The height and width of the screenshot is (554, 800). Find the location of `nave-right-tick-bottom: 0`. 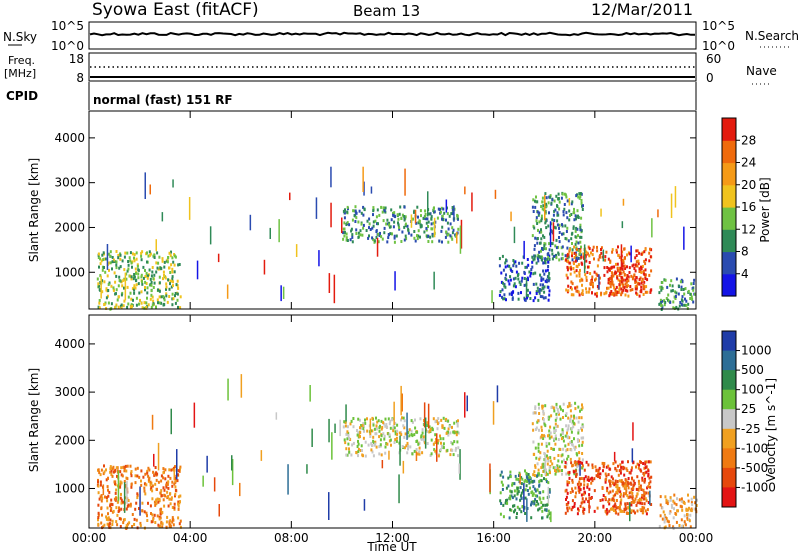

nave-right-tick-bottom: 0 is located at coordinates (710, 78).